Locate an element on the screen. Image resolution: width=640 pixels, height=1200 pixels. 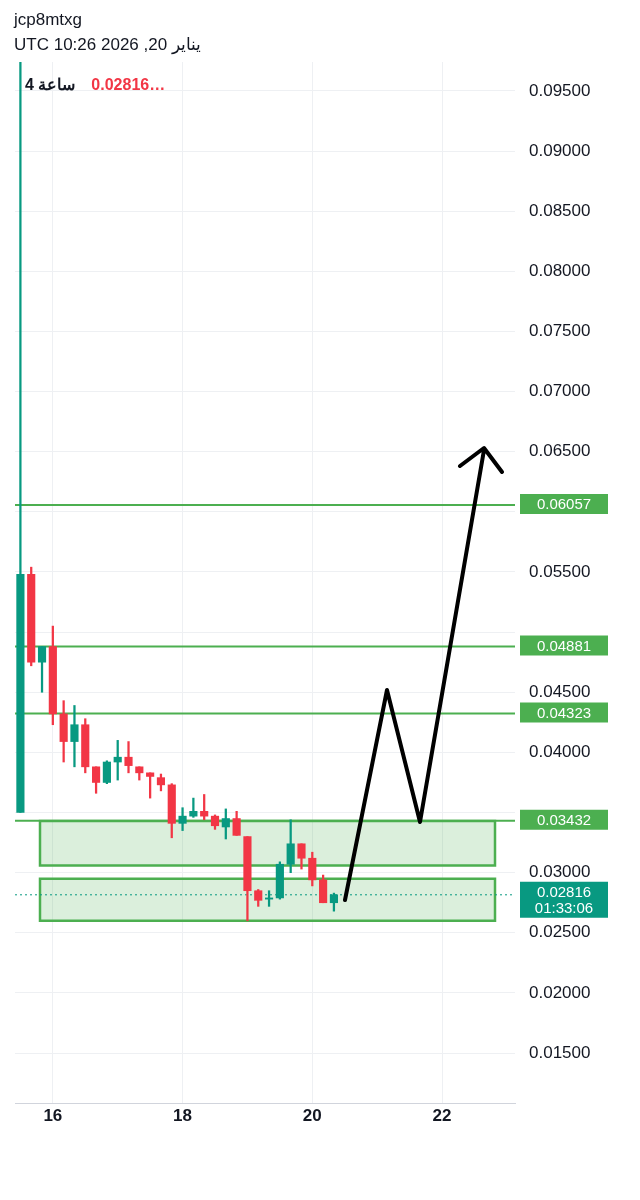
y-tick-label: 0.08500 is located at coordinates (560, 210).